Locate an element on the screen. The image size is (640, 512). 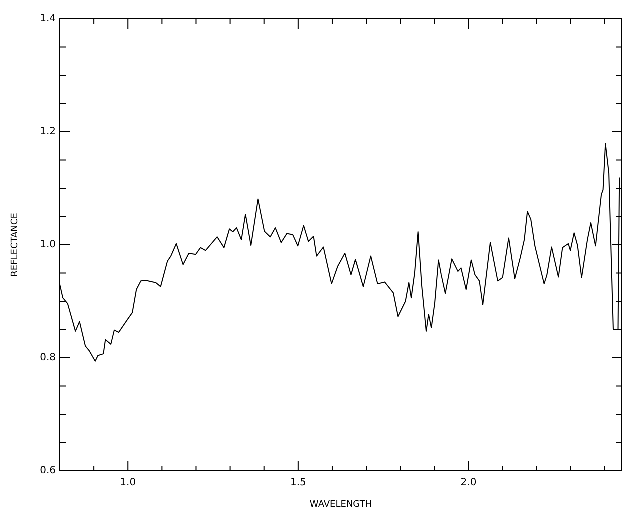
x-tick-label: 1.5 is located at coordinates (298, 483).